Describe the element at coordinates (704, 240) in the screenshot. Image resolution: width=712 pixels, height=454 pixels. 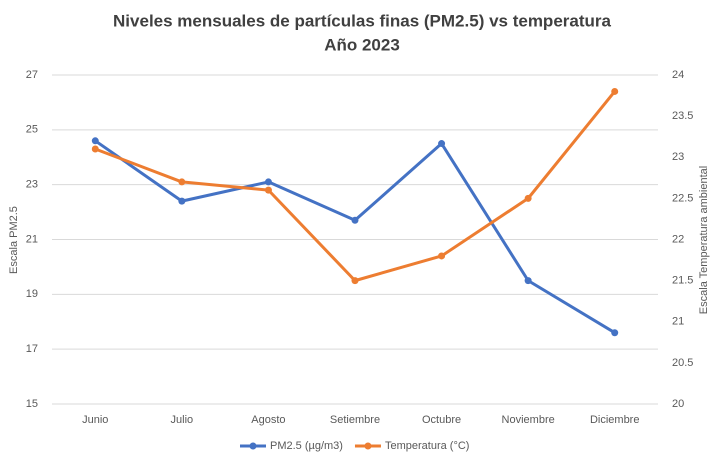
I see `y2-axis-label: Escala Temperatura ambiental` at that location.